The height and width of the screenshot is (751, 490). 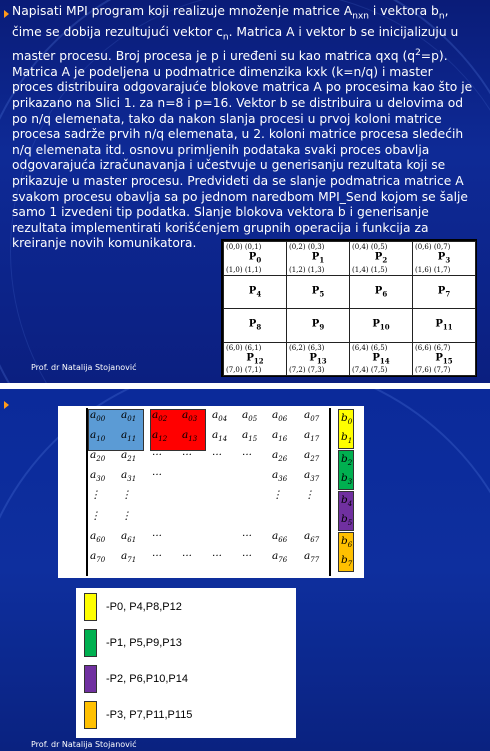 I want to click on process-cell: (0,4) (0,5) (1,4) (1,5) P2, so click(x=381, y=258).